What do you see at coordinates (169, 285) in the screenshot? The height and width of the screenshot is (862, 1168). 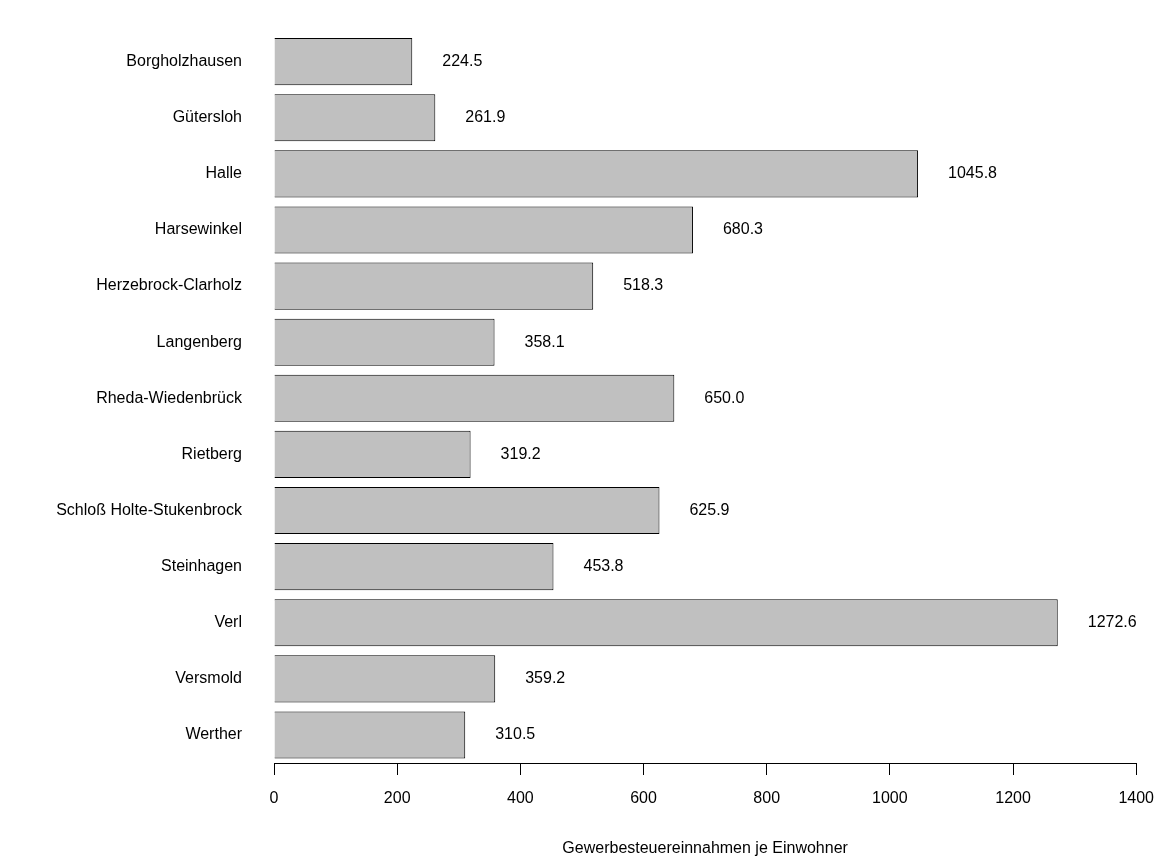 I see `y-tick-label: Herzebrock-Clarholz` at bounding box center [169, 285].